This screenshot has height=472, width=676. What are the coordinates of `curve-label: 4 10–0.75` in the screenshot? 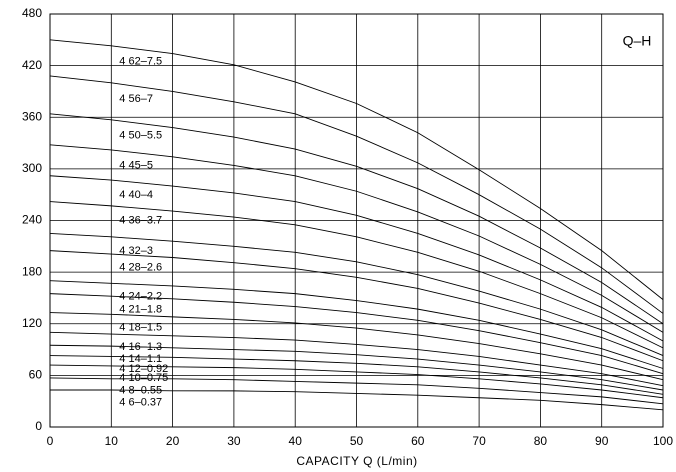 It's located at (143, 378).